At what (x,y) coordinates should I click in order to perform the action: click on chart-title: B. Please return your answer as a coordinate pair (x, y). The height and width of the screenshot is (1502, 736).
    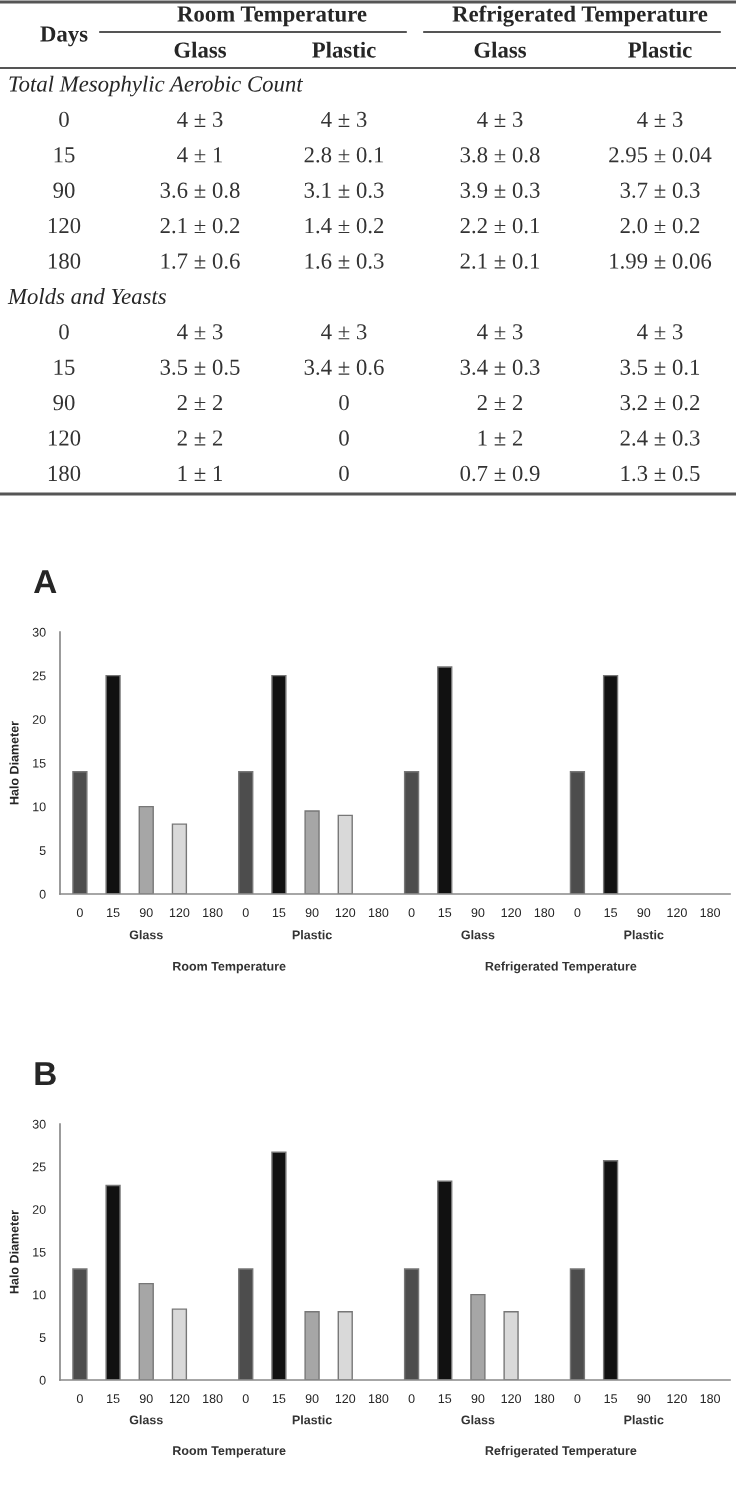
    Looking at the image, I should click on (45, 1074).